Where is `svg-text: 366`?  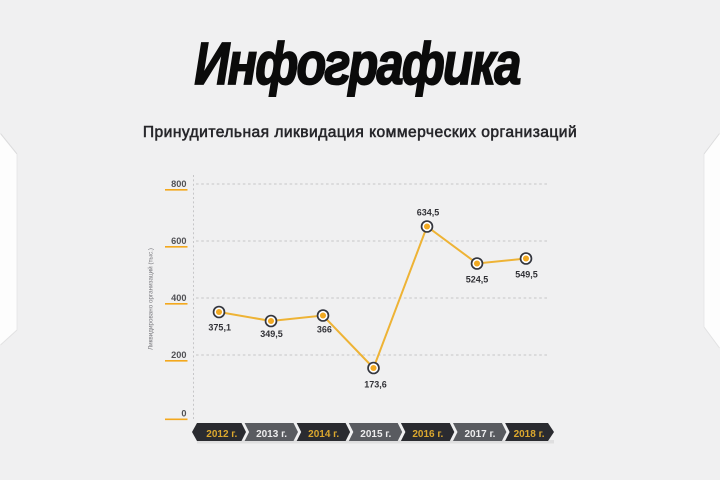
svg-text: 366 is located at coordinates (324, 329).